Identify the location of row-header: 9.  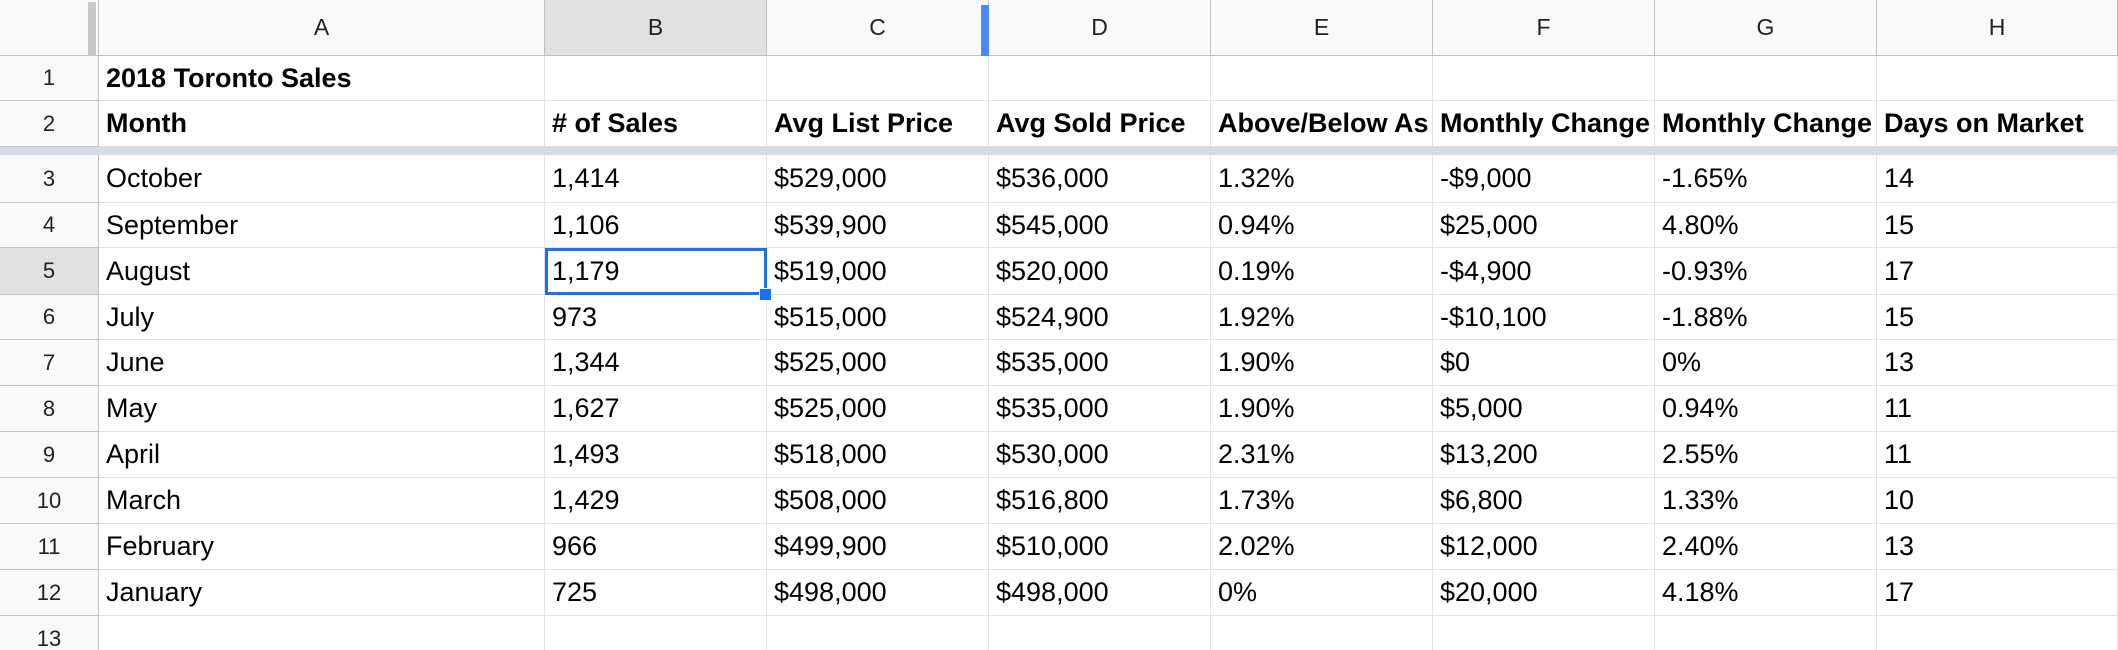
(49, 455).